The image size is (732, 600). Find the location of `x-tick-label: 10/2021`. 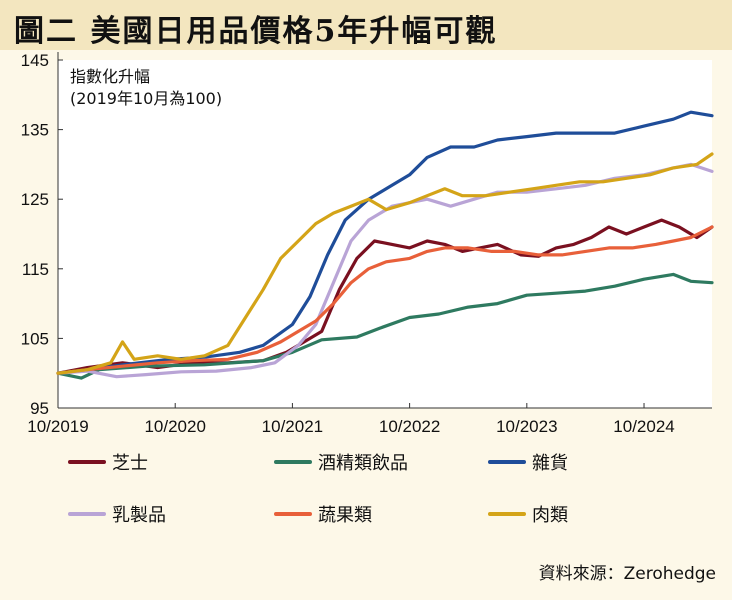

x-tick-label: 10/2021 is located at coordinates (292, 426).